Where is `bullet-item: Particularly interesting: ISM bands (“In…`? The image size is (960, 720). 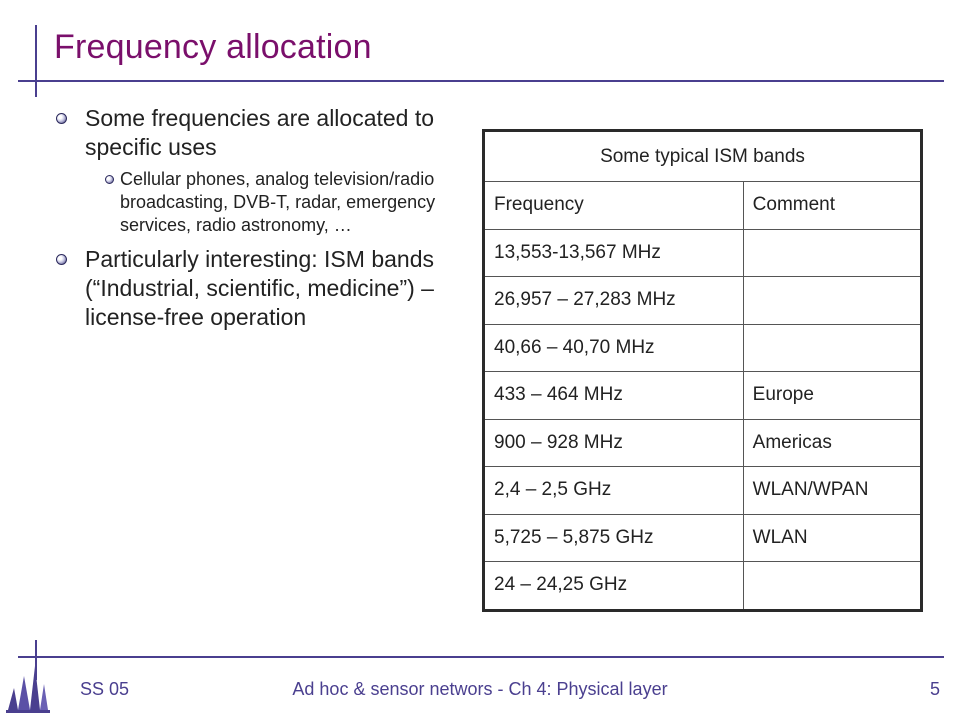
bullet-item: Particularly interesting: ISM bands (“In… is located at coordinates (260, 288).